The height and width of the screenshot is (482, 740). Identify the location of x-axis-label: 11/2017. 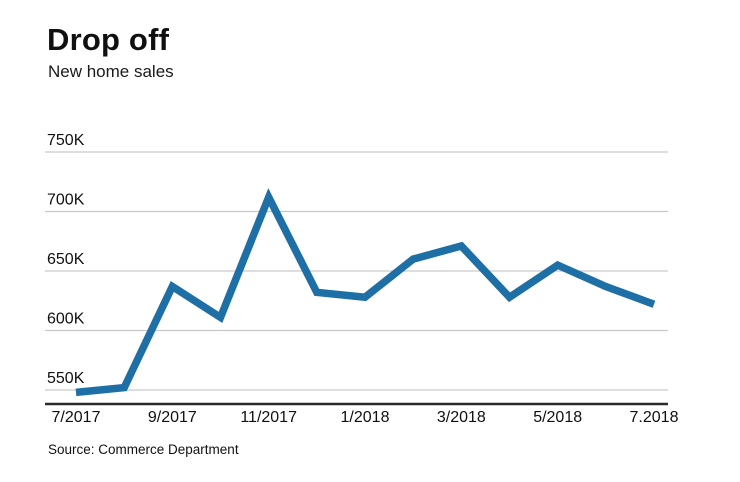
(268, 417).